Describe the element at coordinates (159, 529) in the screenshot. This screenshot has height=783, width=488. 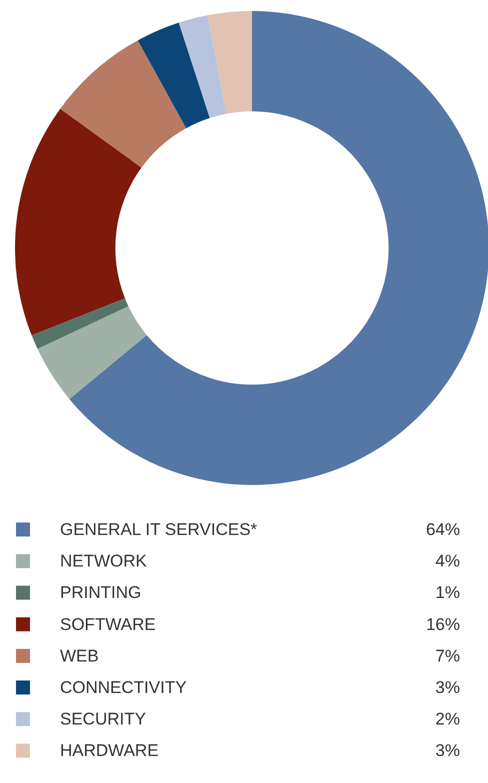
I see `legend-label: GENERAL IT SERVICES*` at that location.